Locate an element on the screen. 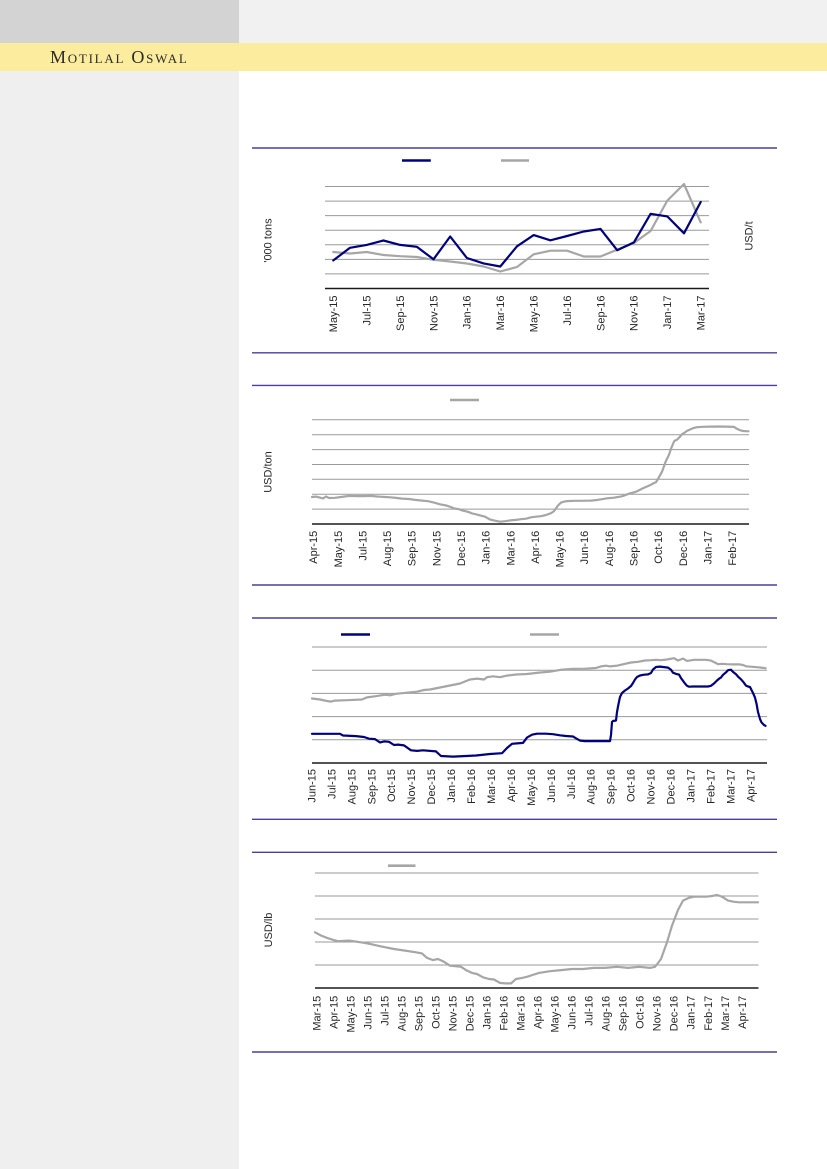 This screenshot has width=827, height=1169. svg-text: '000 tons is located at coordinates (268, 240).